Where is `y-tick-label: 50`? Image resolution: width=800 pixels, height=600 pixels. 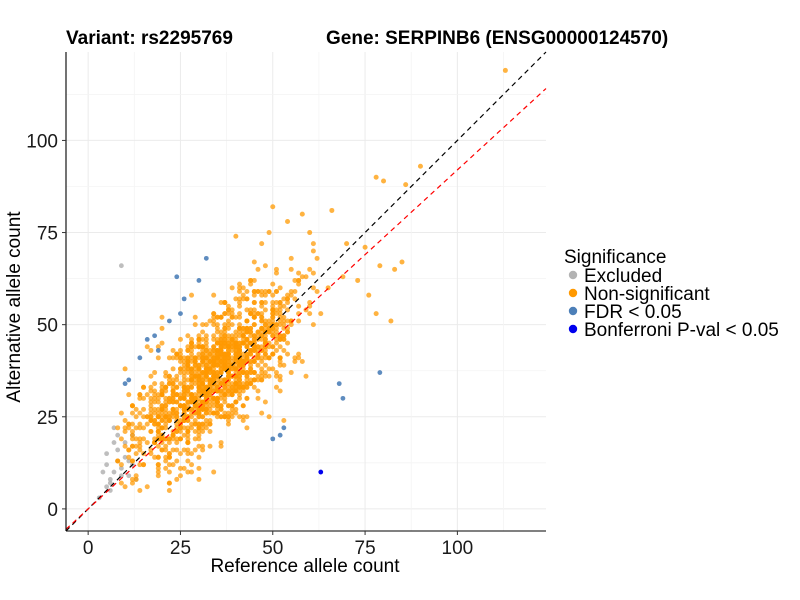 y-tick-label: 50 is located at coordinates (47, 326).